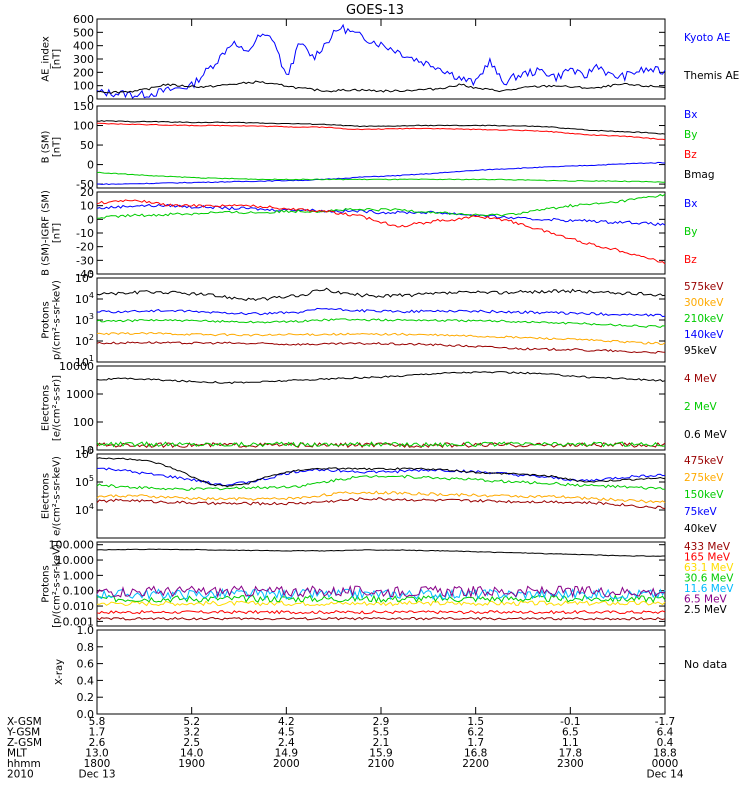  What do you see at coordinates (72, 545) in the screenshot?
I see `y-tick-label: 100.000` at bounding box center [72, 545].